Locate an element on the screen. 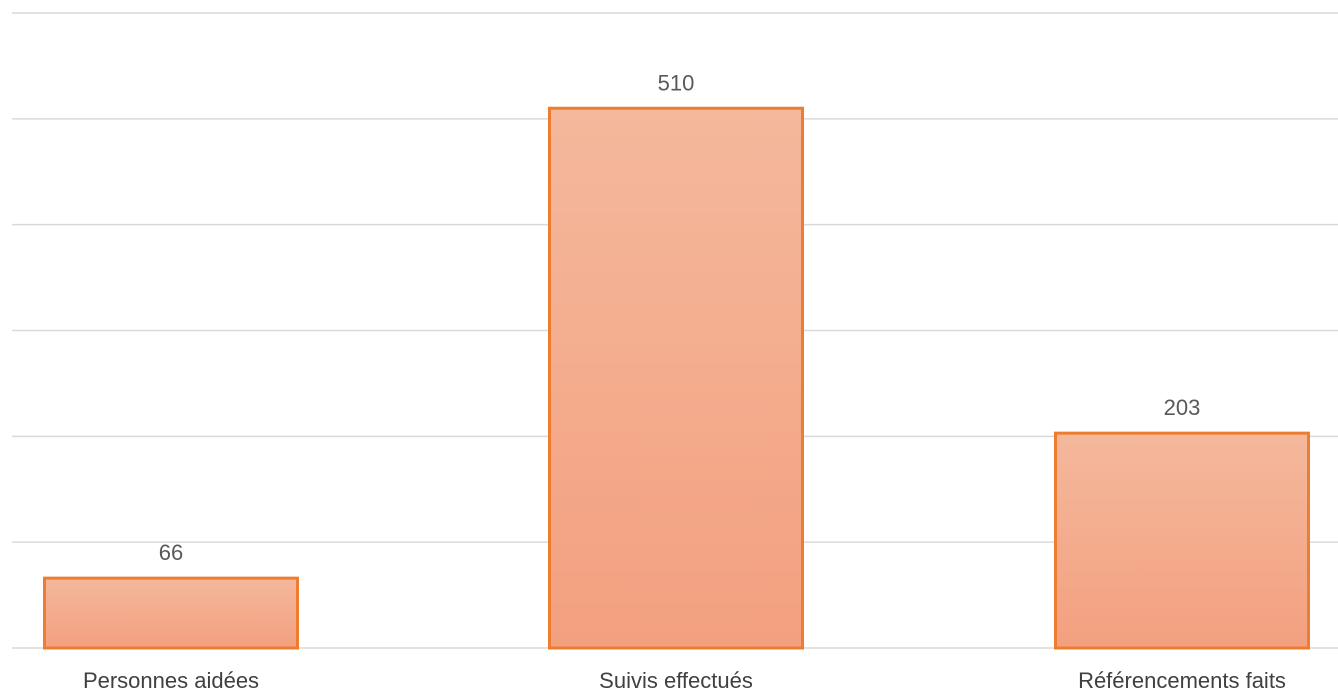 This screenshot has height=694, width=1338. category-label: Suivis effectués is located at coordinates (676, 680).